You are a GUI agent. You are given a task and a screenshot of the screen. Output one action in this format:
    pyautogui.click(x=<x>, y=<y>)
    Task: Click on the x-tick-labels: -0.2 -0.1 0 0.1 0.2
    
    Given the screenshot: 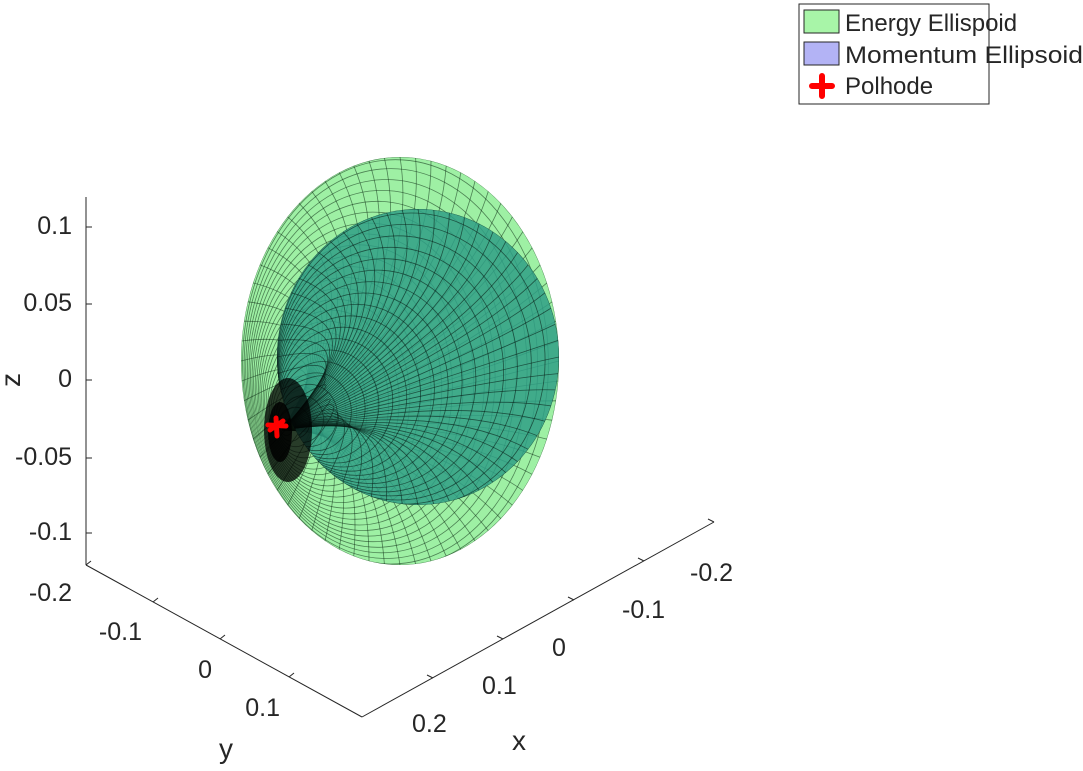 What is the action you would take?
    pyautogui.click(x=572, y=648)
    